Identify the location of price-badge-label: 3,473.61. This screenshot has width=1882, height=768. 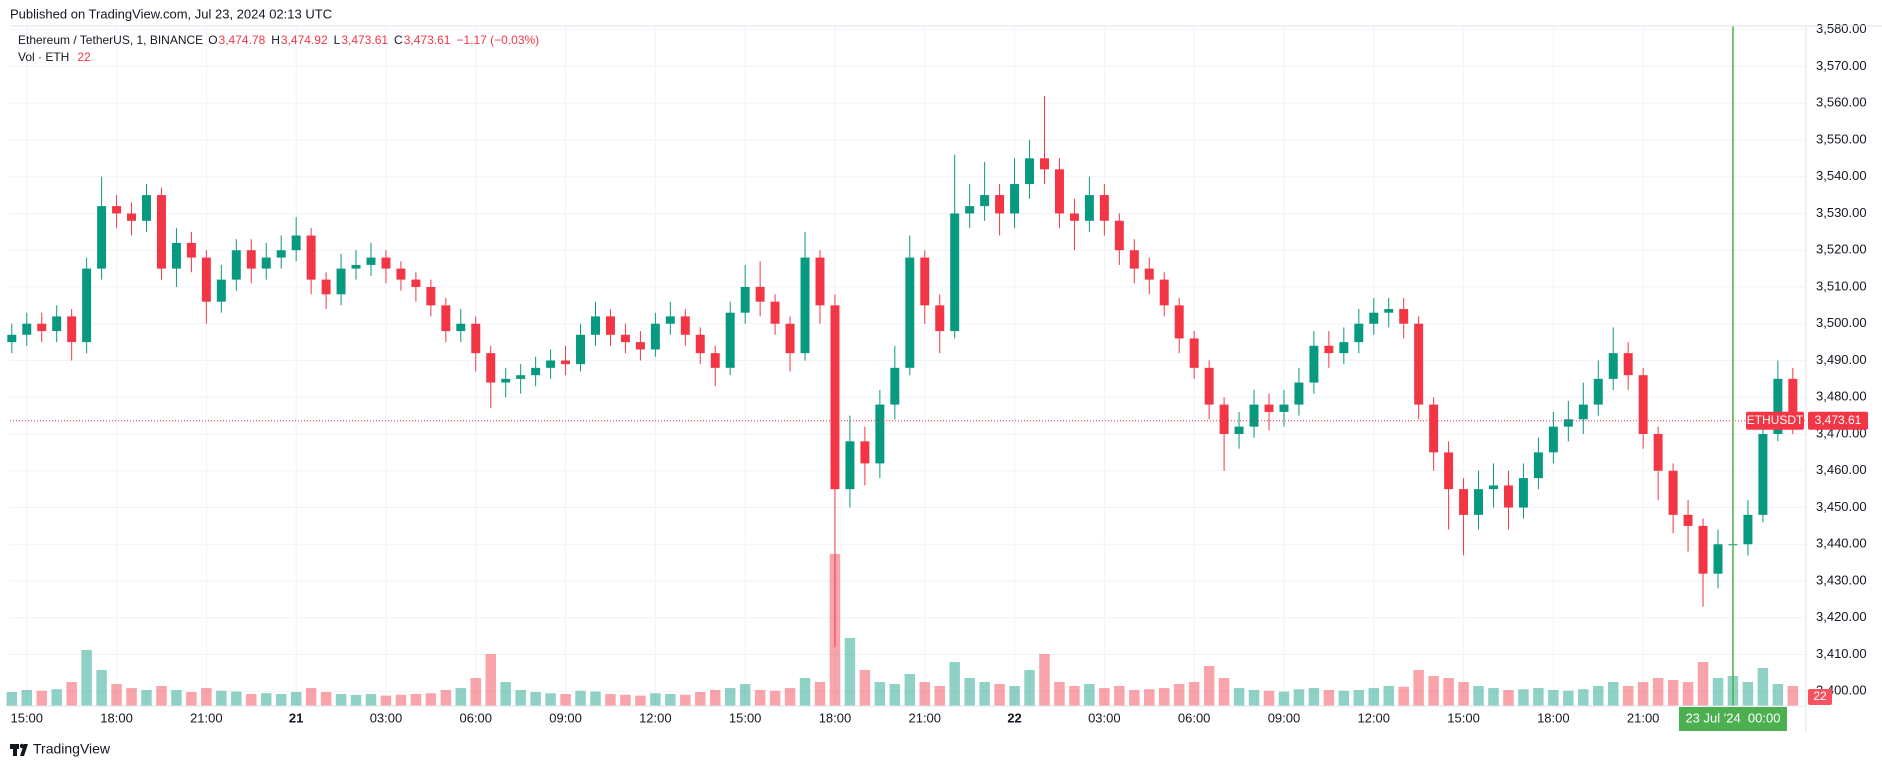
(1838, 420).